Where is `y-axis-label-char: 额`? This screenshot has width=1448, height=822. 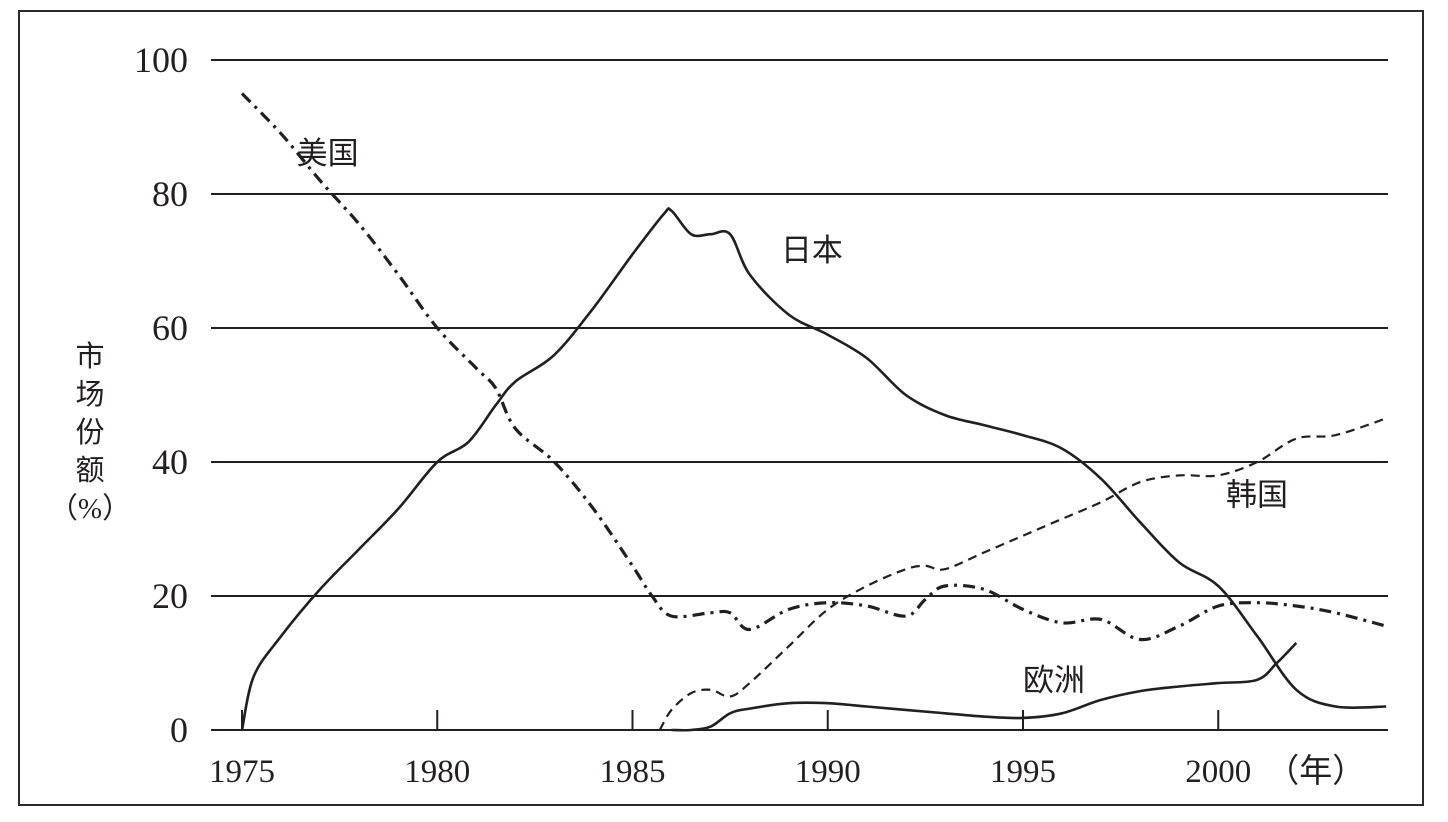
y-axis-label-char: 额 is located at coordinates (89, 470).